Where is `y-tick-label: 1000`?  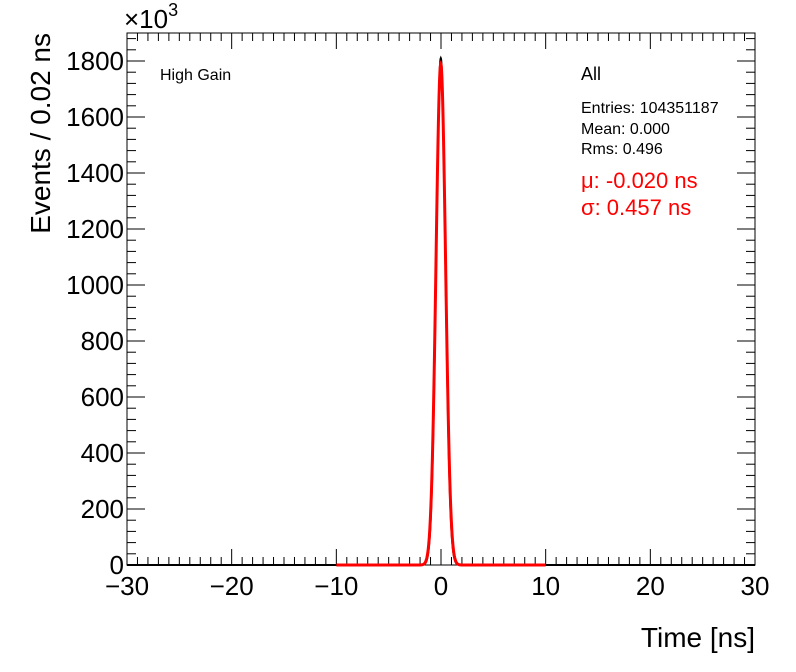
y-tick-label: 1000 is located at coordinates (95, 285).